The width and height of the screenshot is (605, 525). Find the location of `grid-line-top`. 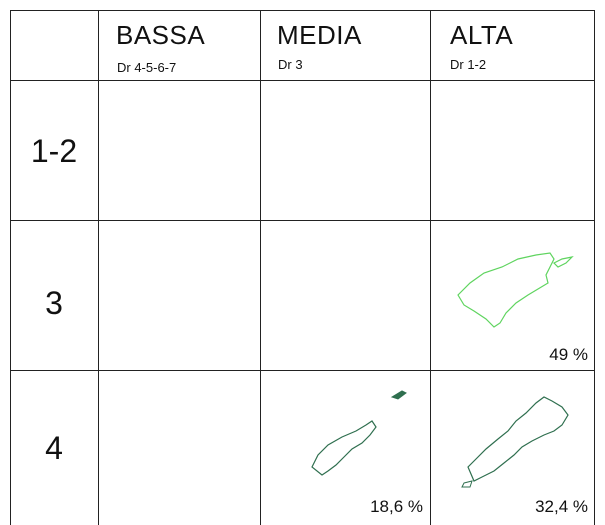

grid-line-top is located at coordinates (302, 10).